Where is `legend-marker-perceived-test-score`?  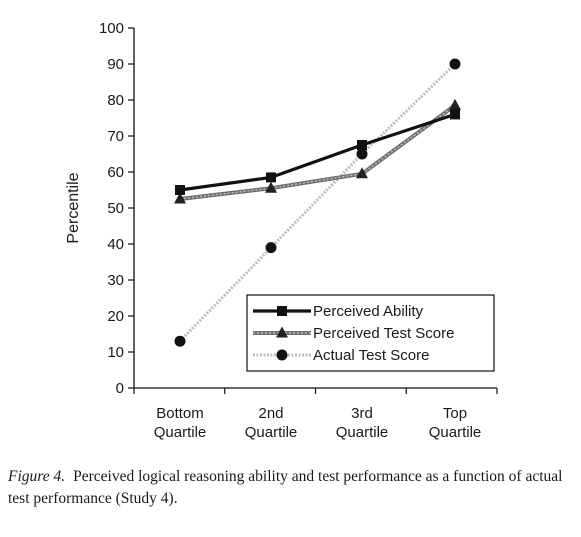
legend-marker-perceived-test-score is located at coordinates (282, 332).